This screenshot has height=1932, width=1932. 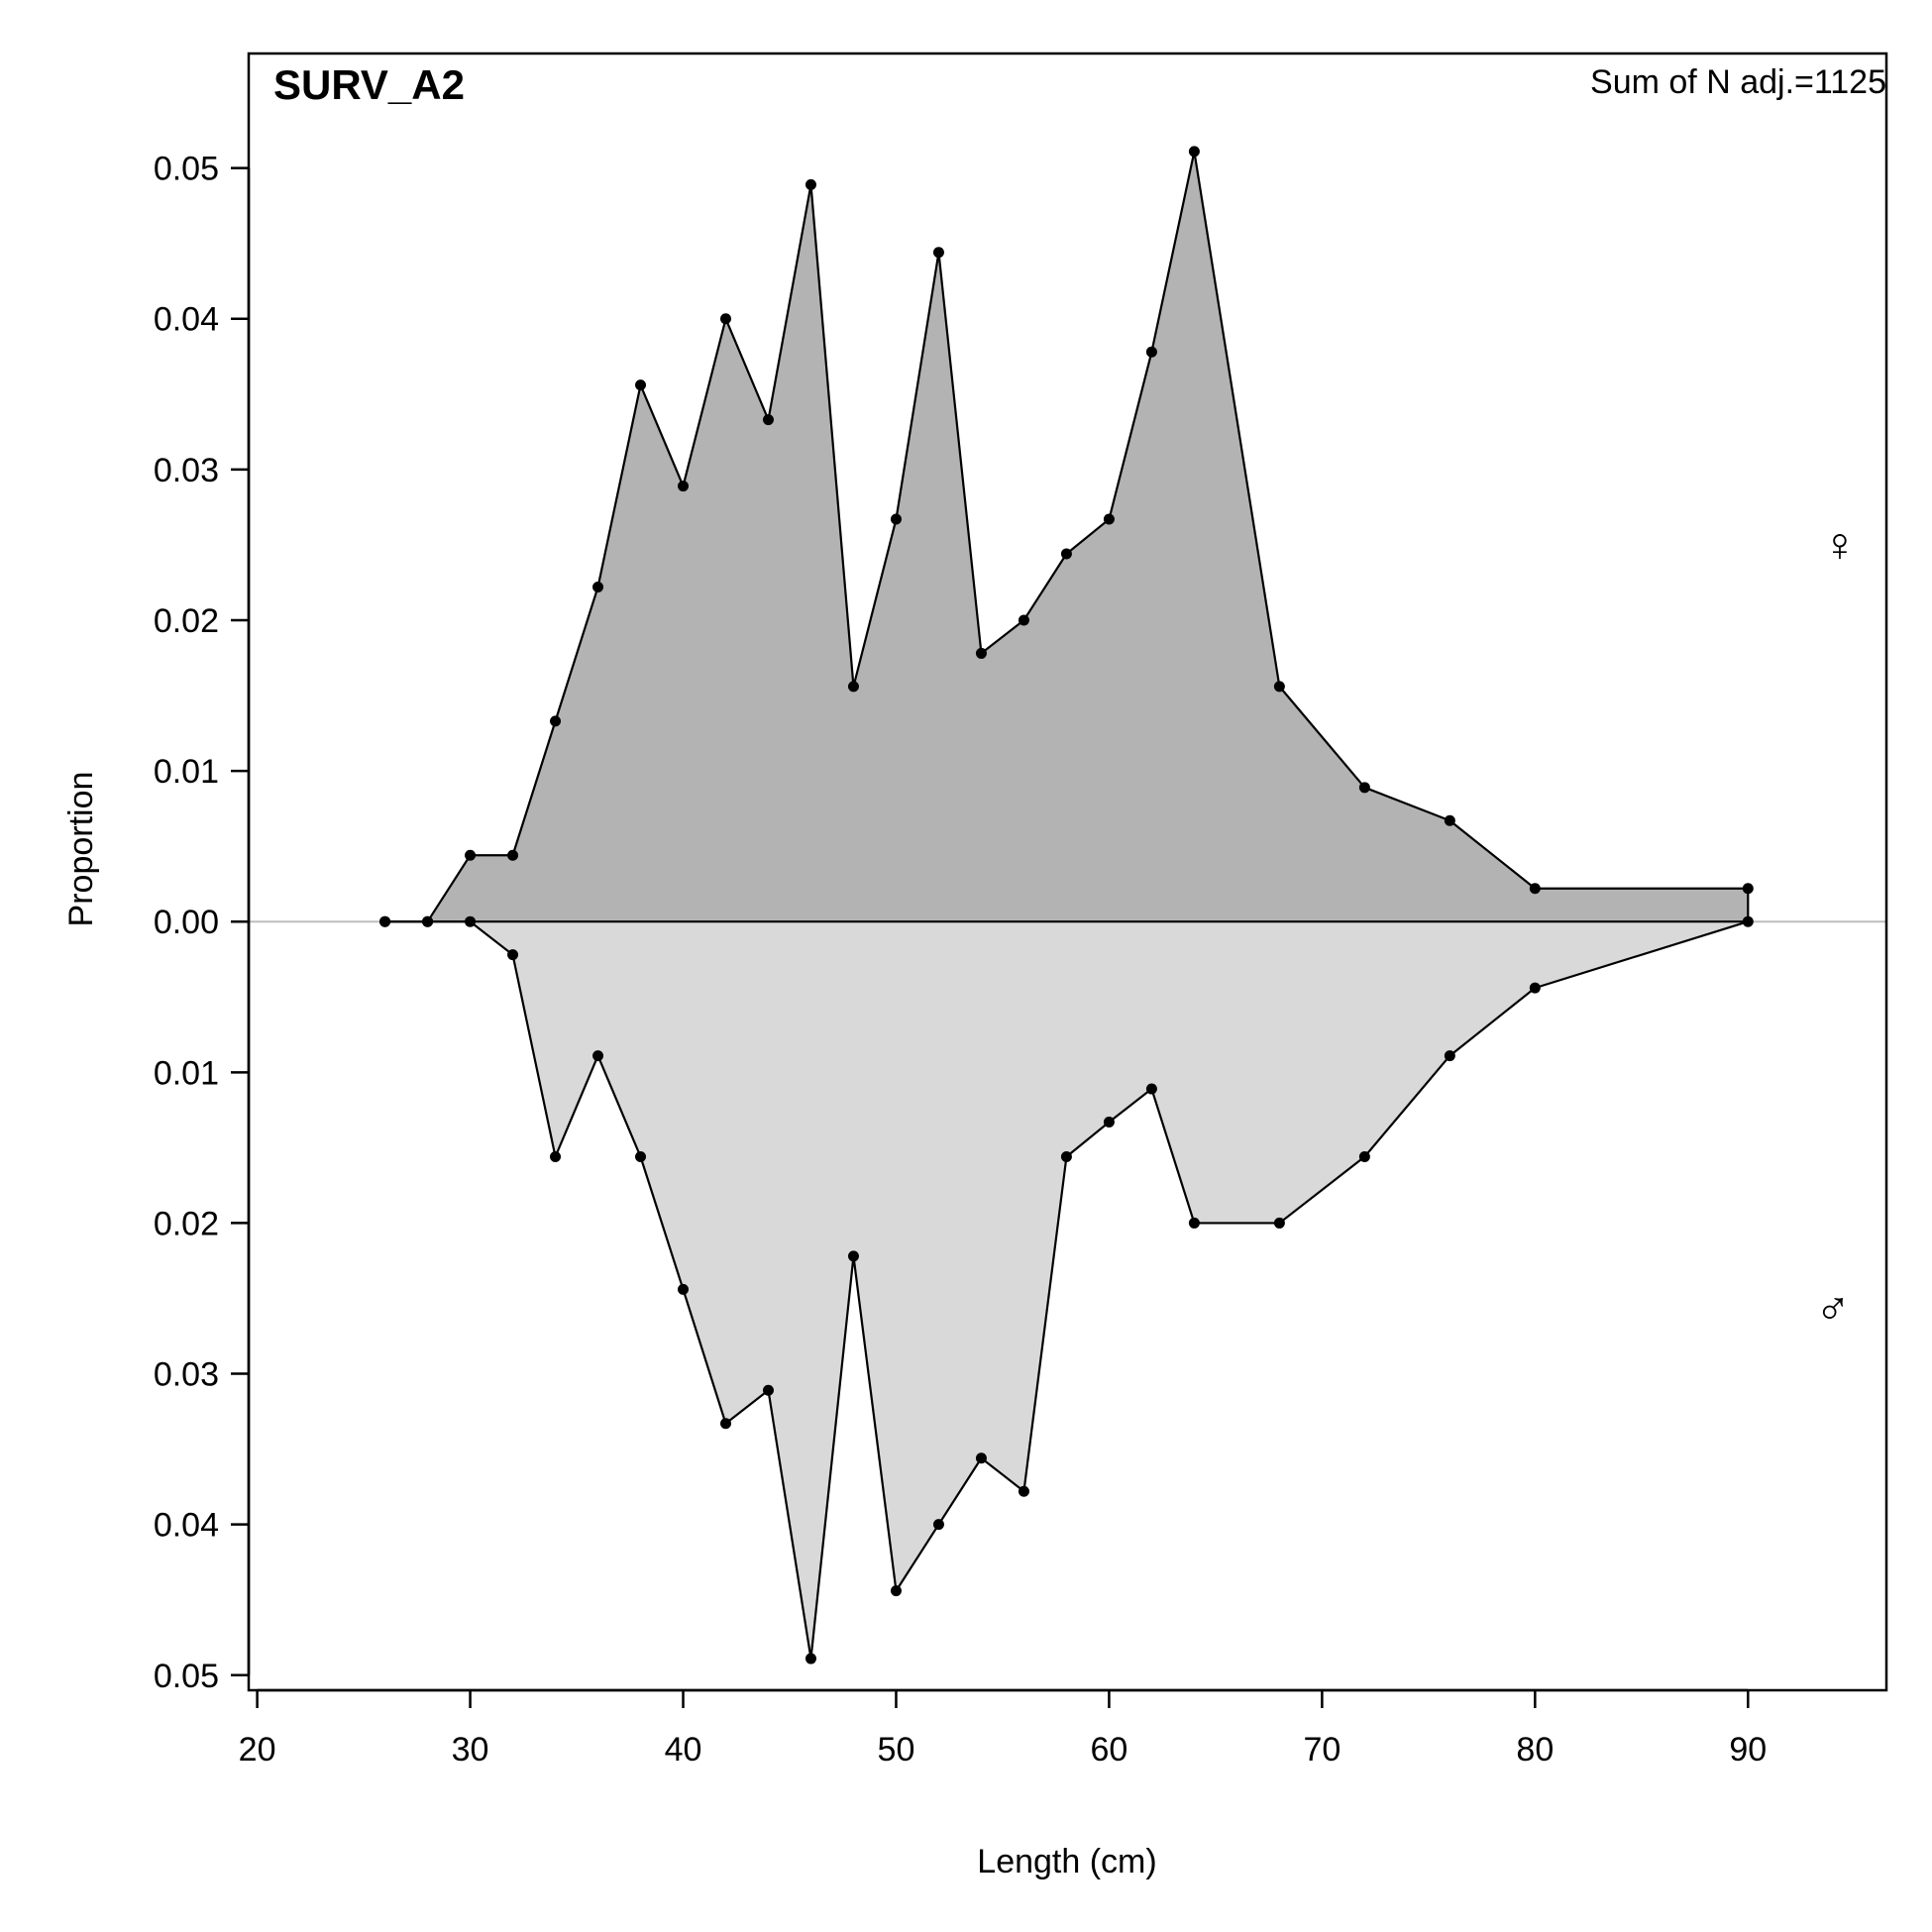 I want to click on chart-title: SURV_A2, so click(x=369, y=84).